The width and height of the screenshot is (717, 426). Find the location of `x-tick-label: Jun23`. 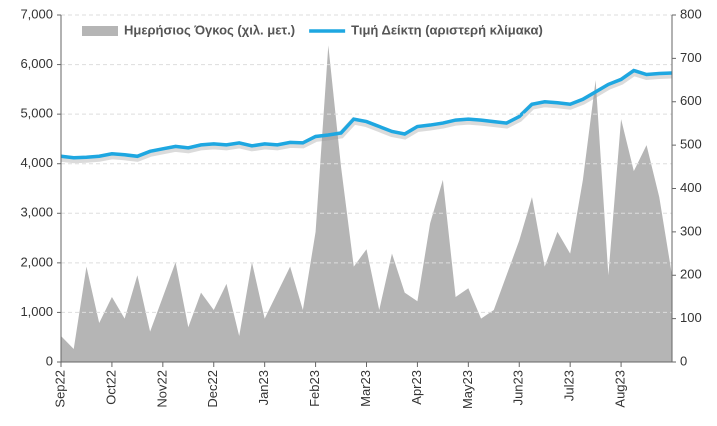

x-tick-label: Jun23 is located at coordinates (518, 387).